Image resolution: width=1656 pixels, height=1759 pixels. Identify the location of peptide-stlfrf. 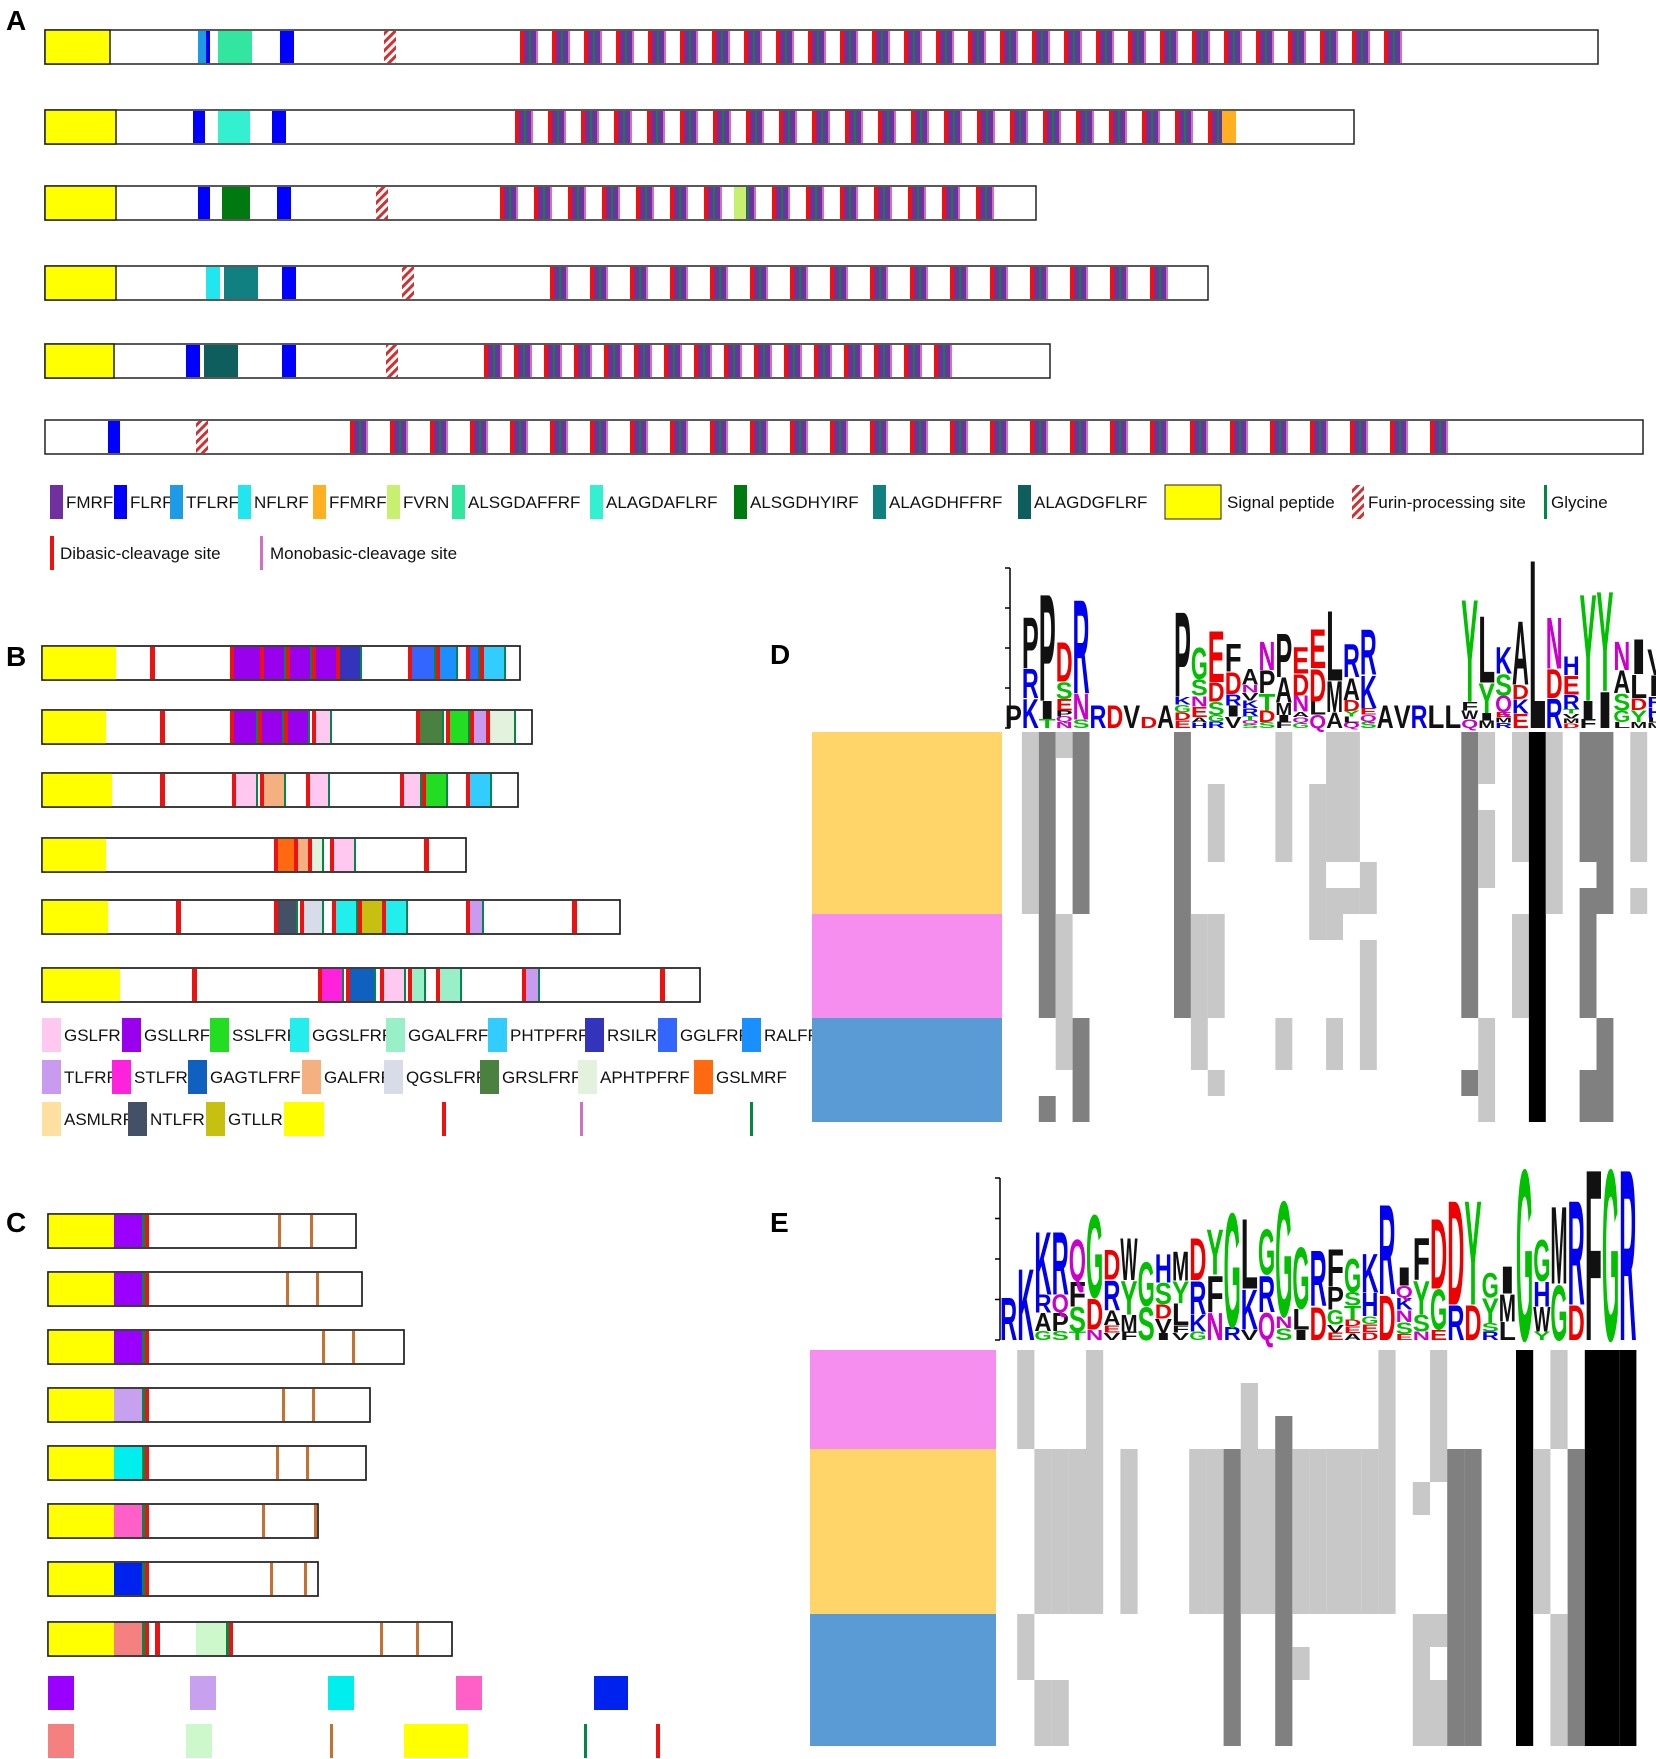
(333, 985).